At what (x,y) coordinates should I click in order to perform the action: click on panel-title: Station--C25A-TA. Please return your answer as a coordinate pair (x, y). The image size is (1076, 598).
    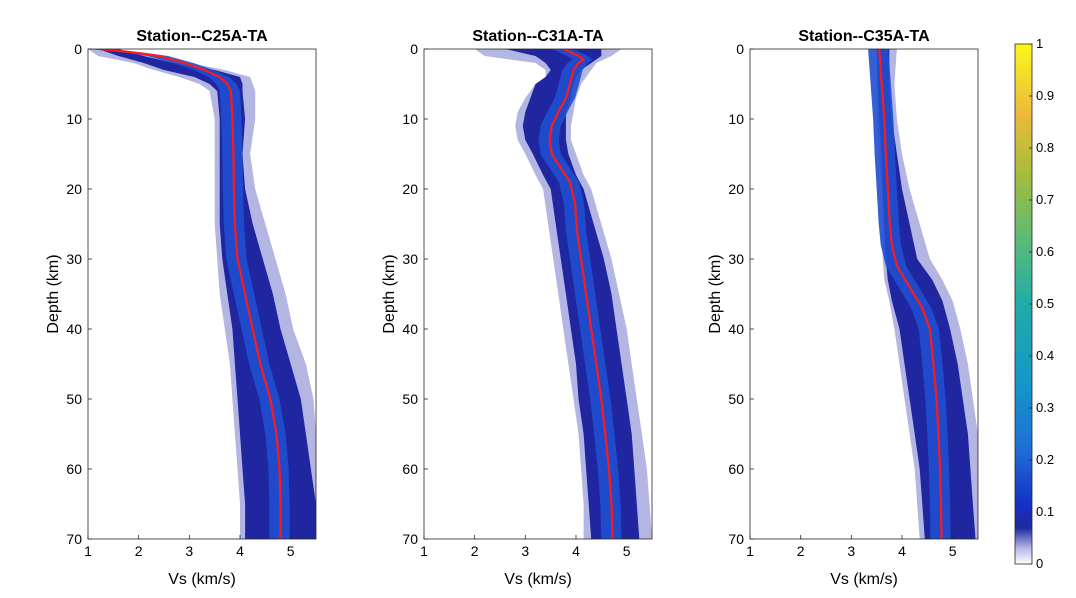
    Looking at the image, I should click on (202, 36).